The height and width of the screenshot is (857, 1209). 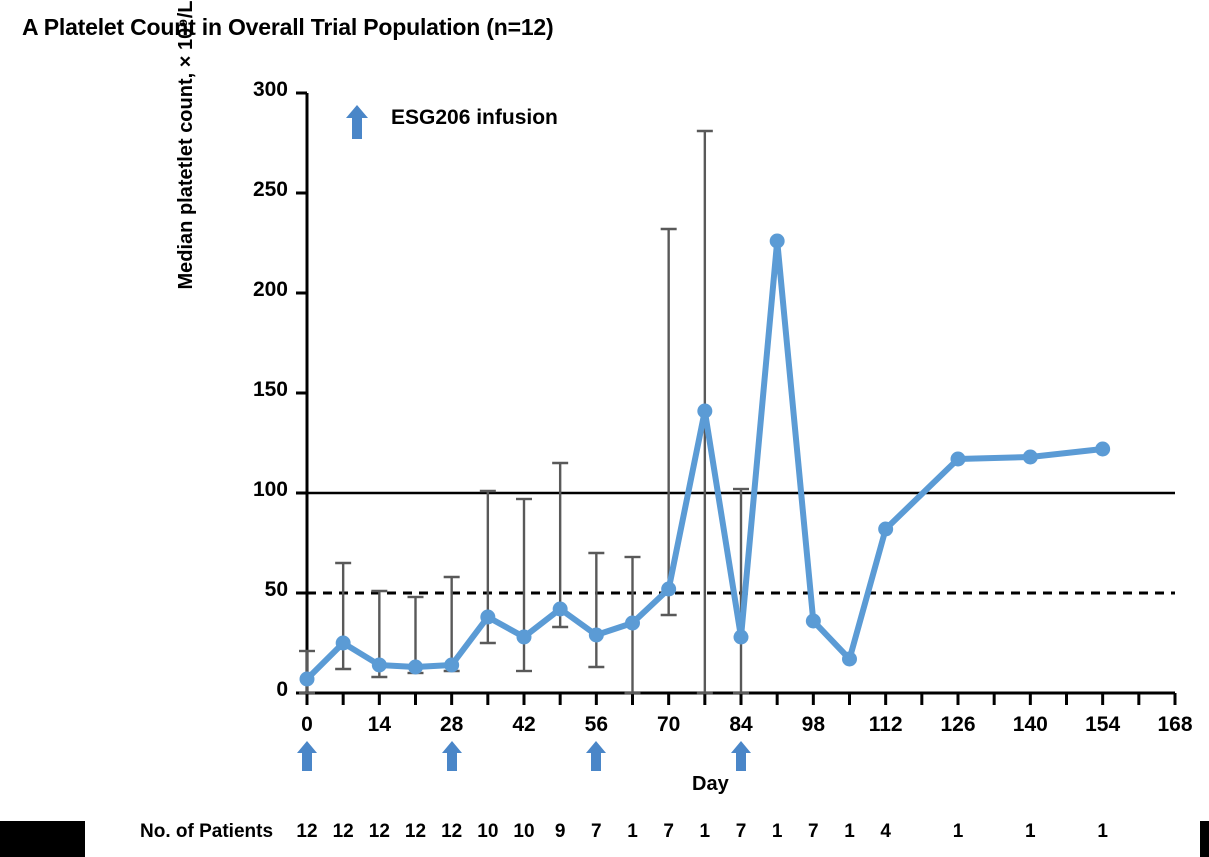 I want to click on x-axis-tick-label: 28, so click(x=451, y=724).